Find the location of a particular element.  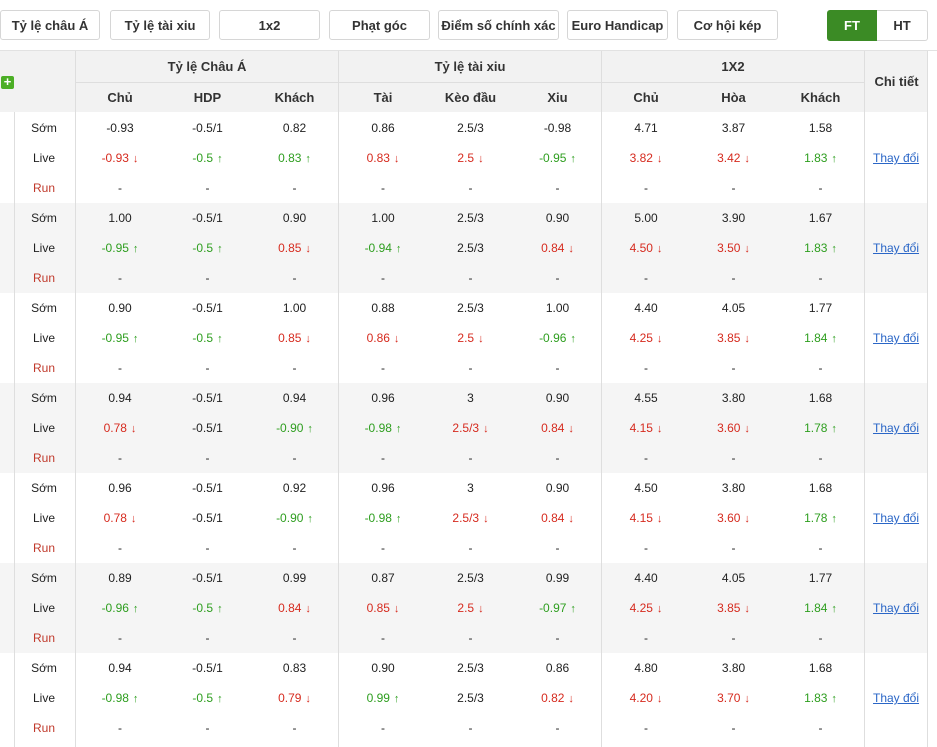

odds-value: -0.5 ↑ is located at coordinates (207, 698).